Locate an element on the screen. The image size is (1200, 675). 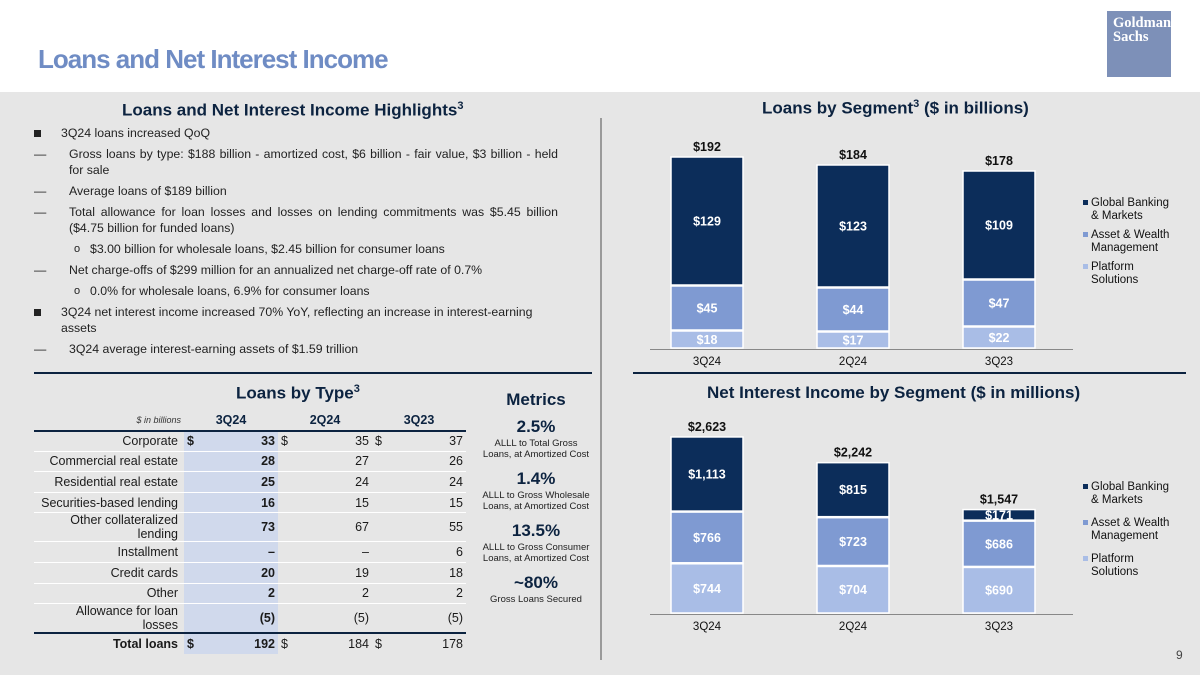
value-text: 184 is located at coordinates (358, 644).